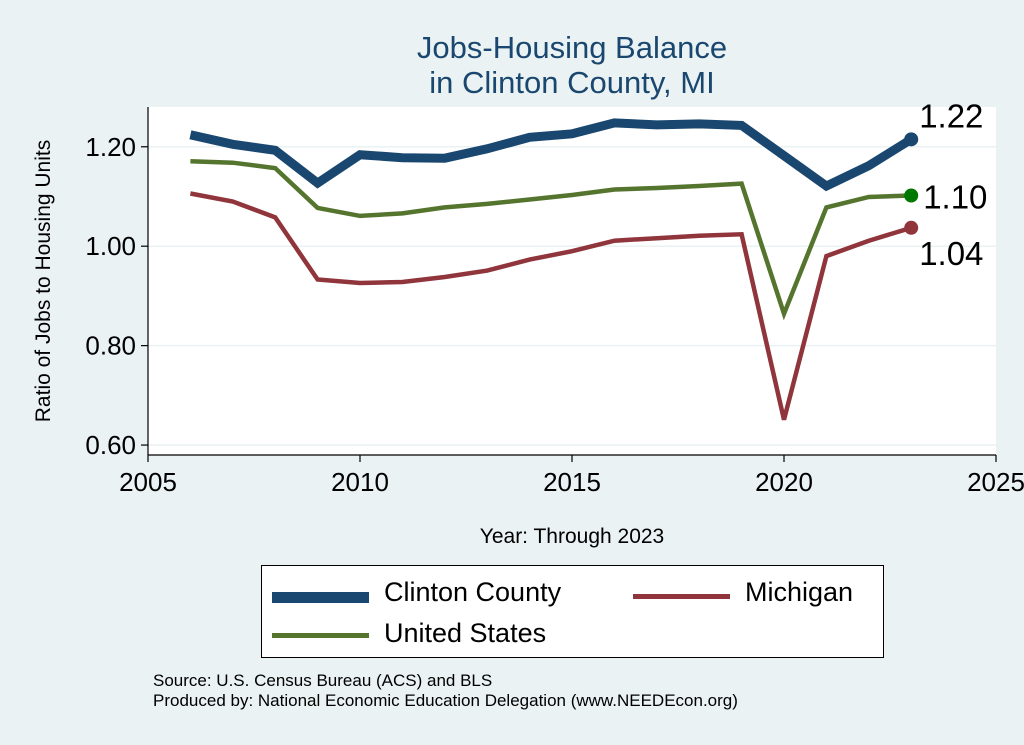 This screenshot has height=745, width=1024. Describe the element at coordinates (911, 139) in the screenshot. I see `end-marker-clinton-county` at that location.